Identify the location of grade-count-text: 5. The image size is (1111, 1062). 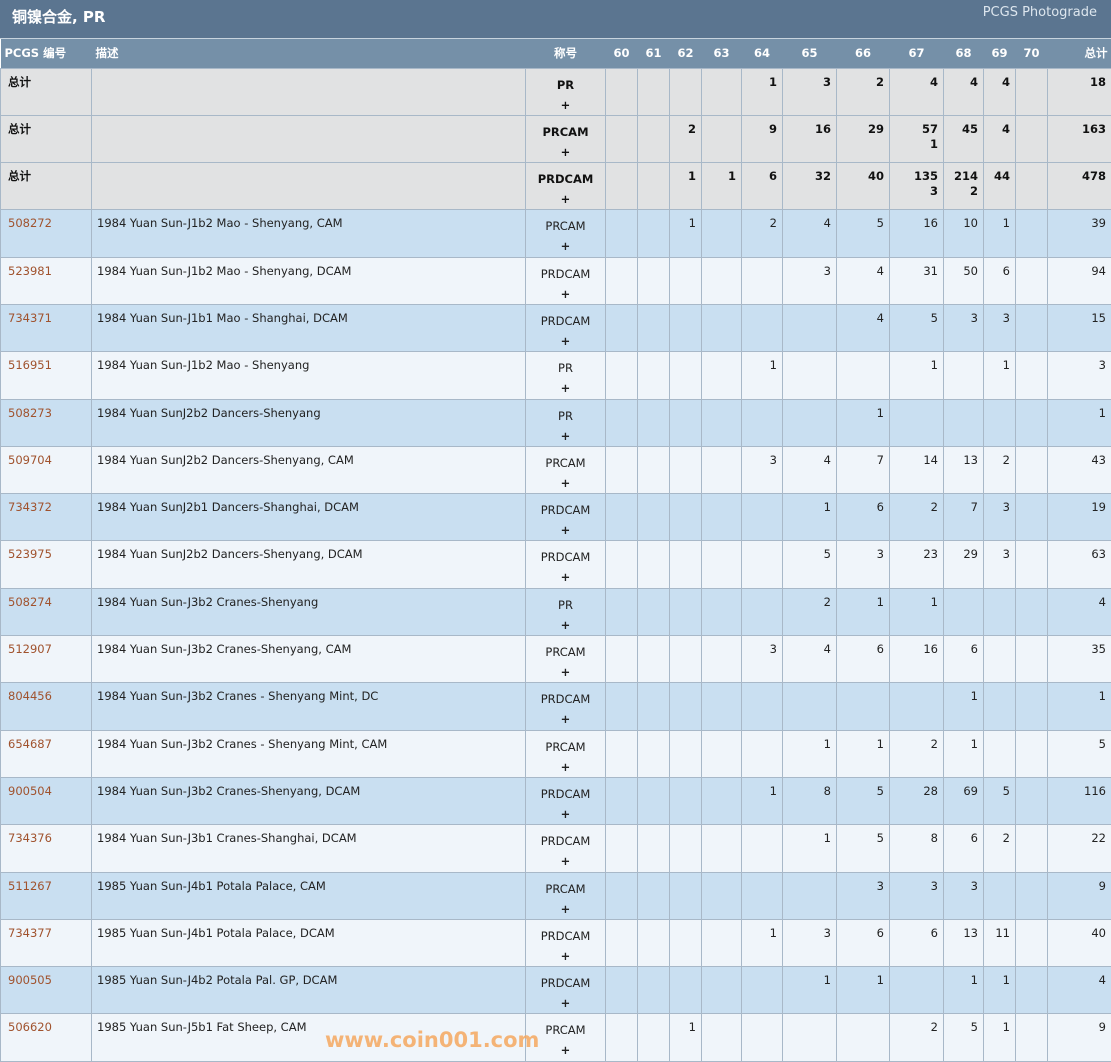
(974, 1027).